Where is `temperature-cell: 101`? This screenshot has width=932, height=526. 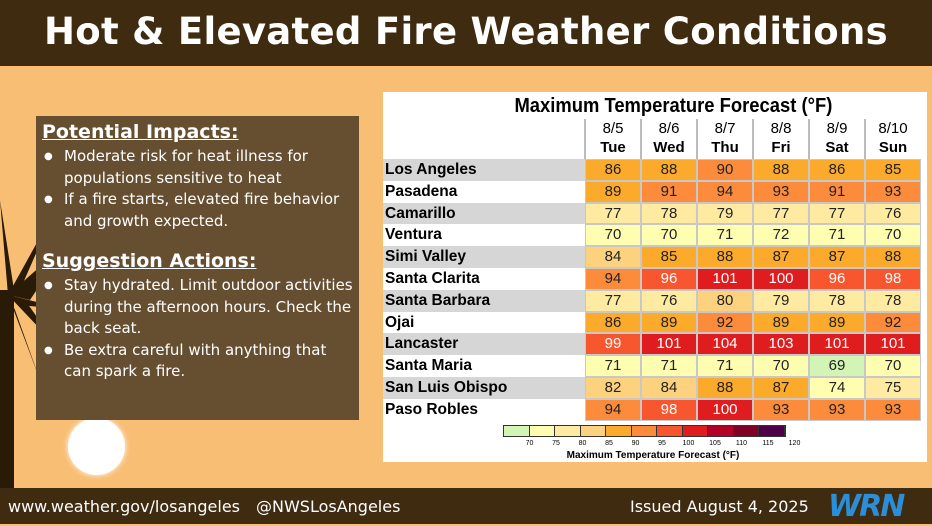
temperature-cell: 101 is located at coordinates (837, 344).